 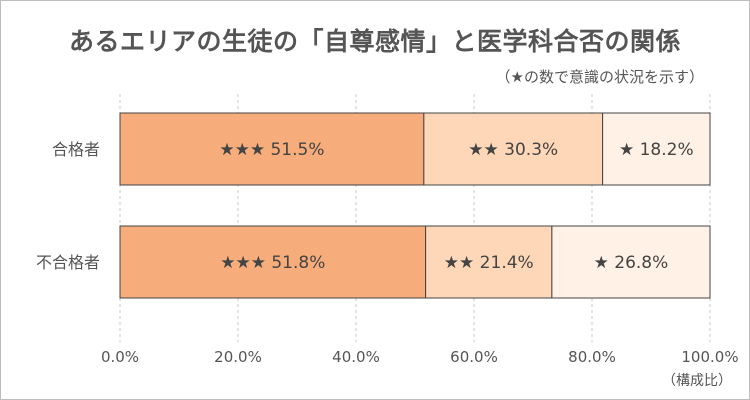 I want to click on data-label: ★ 26.8%, so click(x=631, y=263).